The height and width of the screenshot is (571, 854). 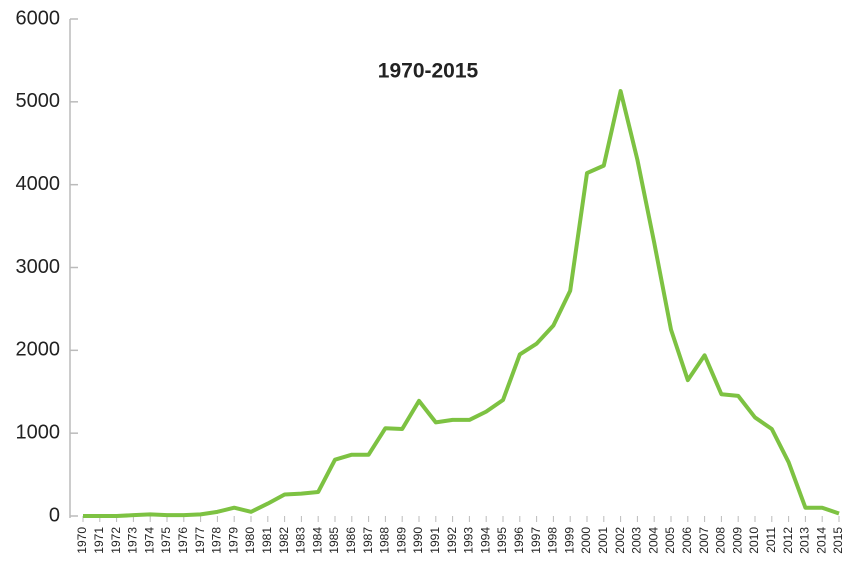 What do you see at coordinates (401, 540) in the screenshot?
I see `x-tick-label: 1989` at bounding box center [401, 540].